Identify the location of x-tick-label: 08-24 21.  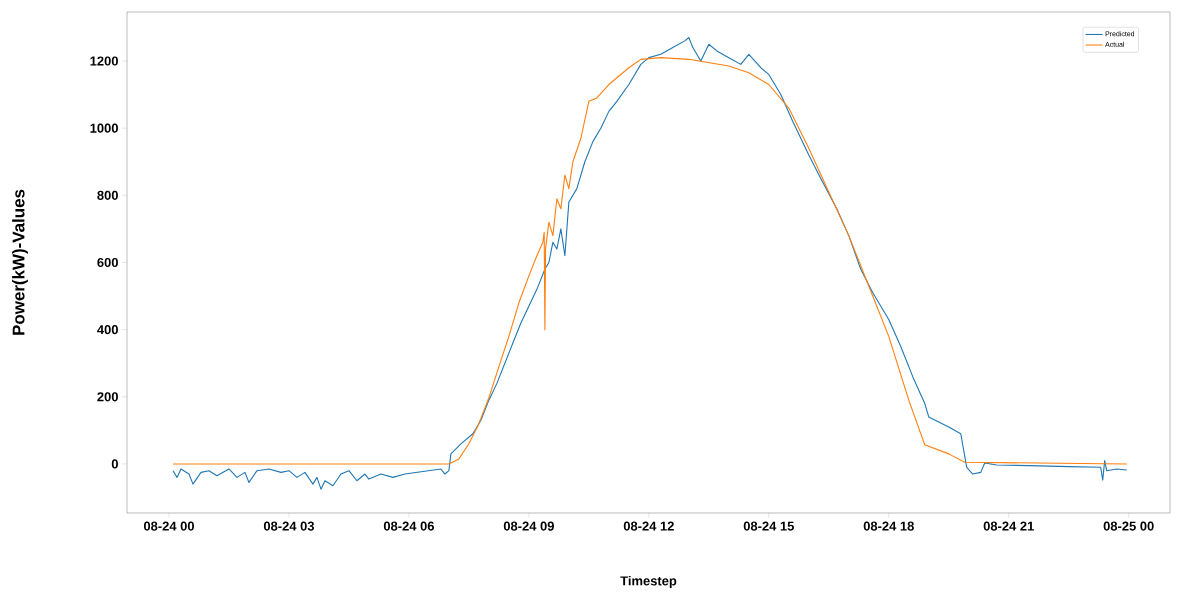
(1008, 526).